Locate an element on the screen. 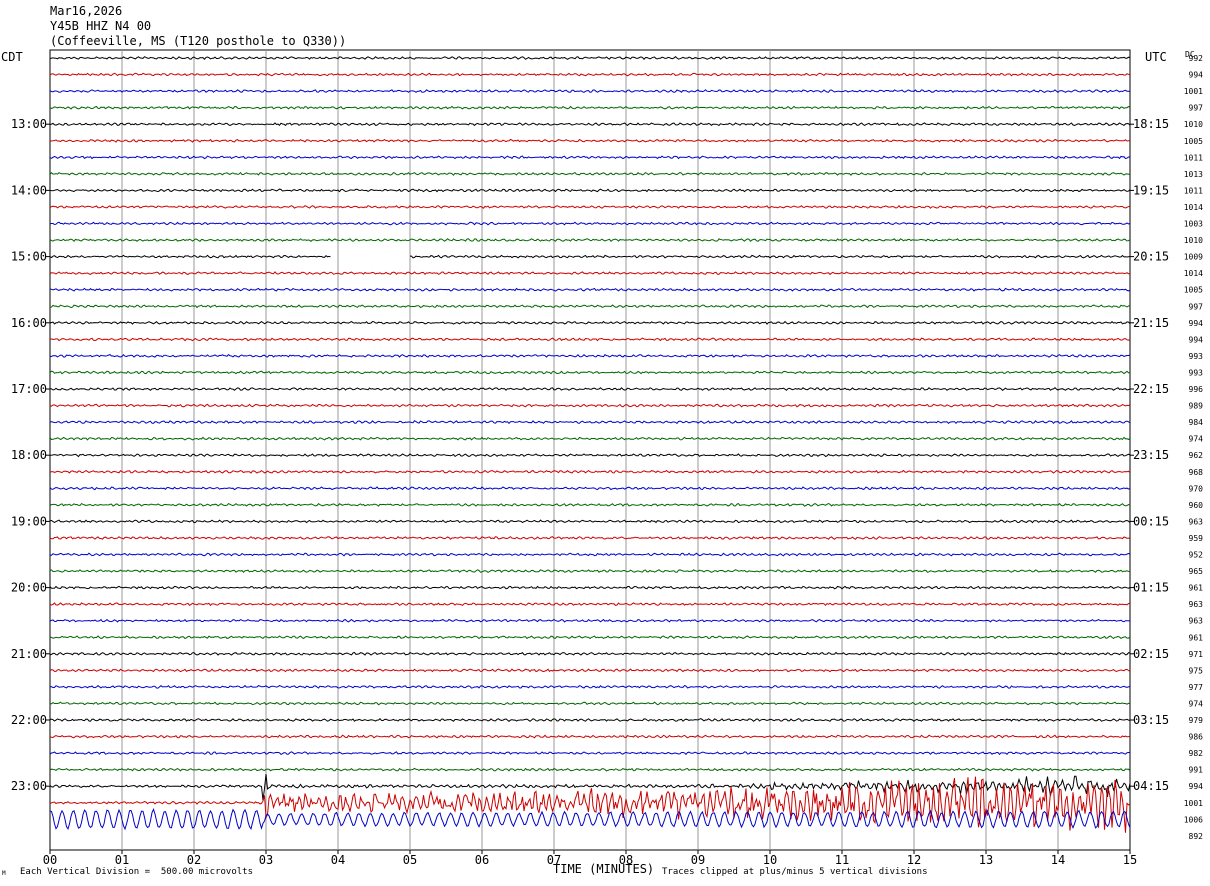  dc-offset-10: 1003 is located at coordinates (1193, 224).